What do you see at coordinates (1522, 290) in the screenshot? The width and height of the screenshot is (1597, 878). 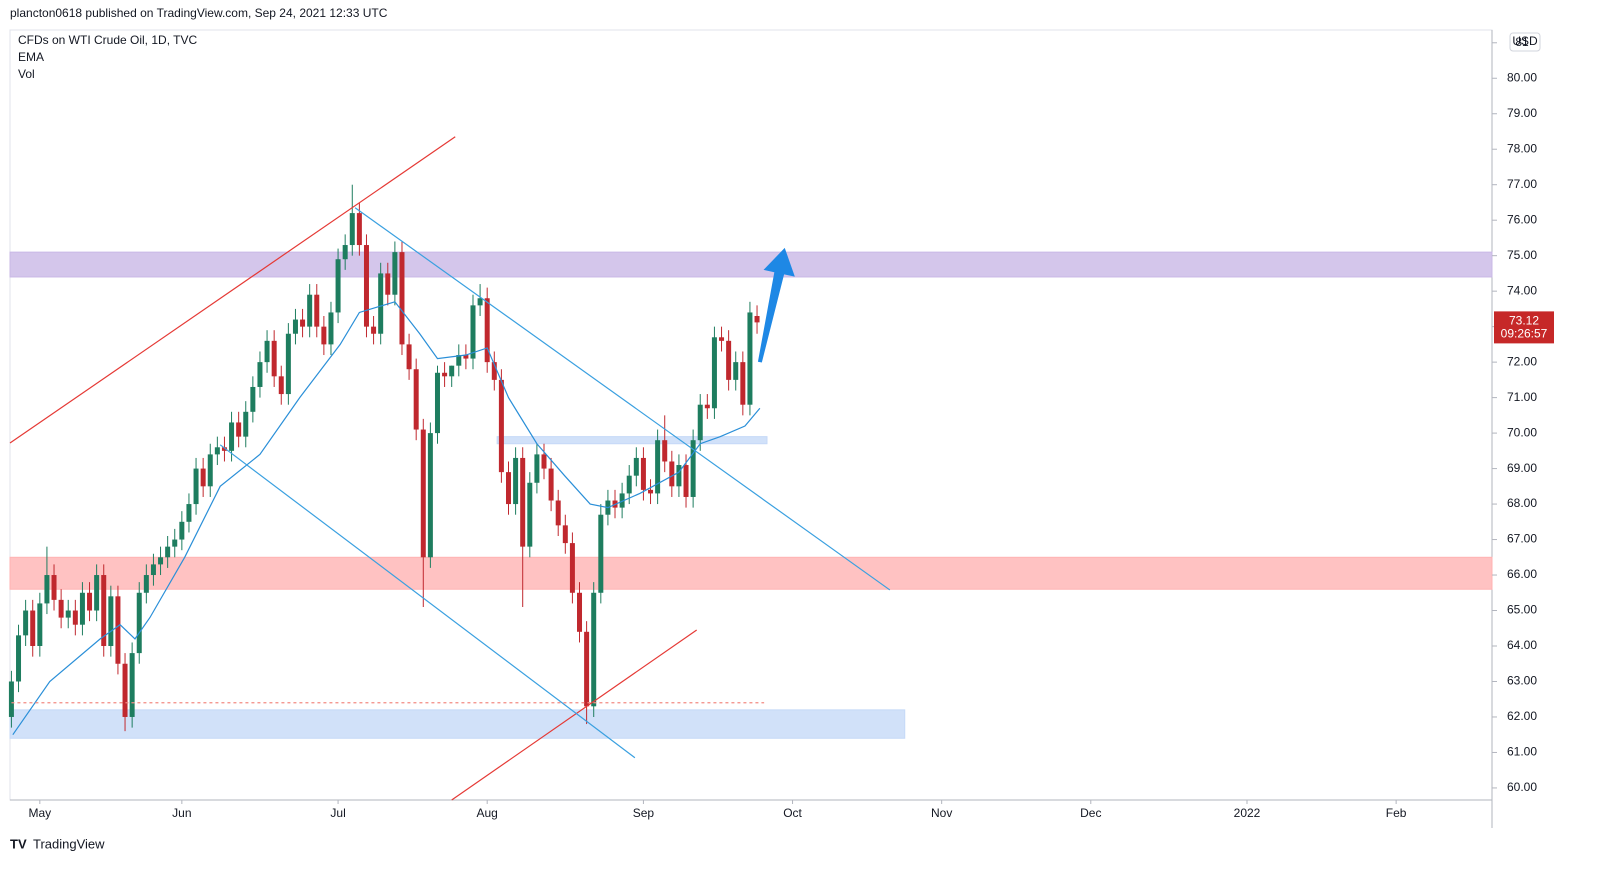 I see `y-tick-label: 74.00` at bounding box center [1522, 290].